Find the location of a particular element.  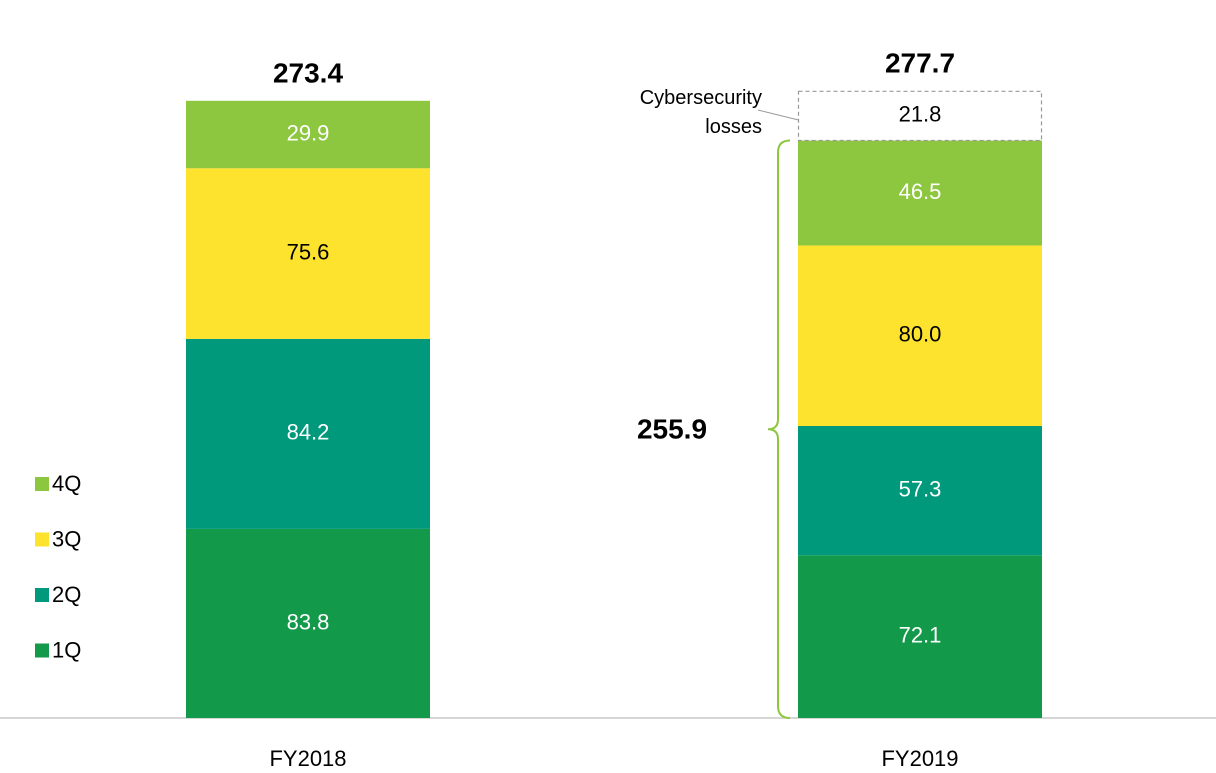

data-label: 29.9 is located at coordinates (308, 132).